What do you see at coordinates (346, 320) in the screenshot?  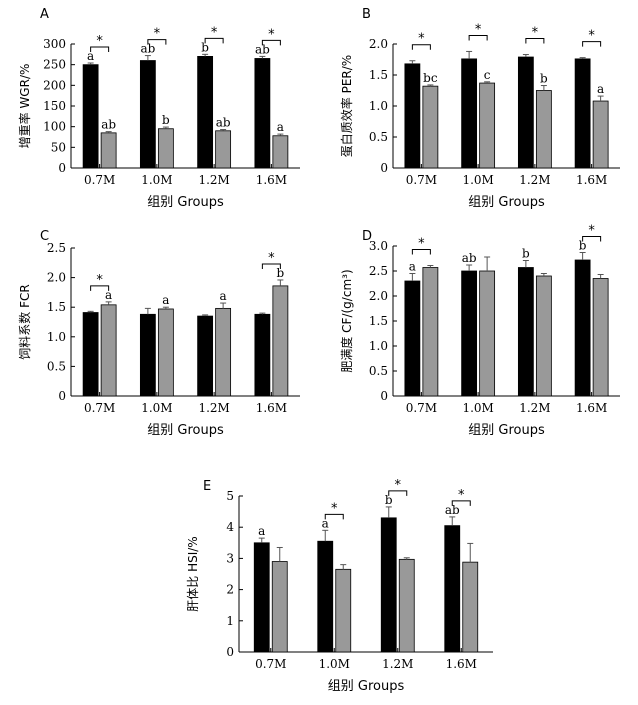 I see `y-axis-label: 肥满度 CF/(g/cm³)` at bounding box center [346, 320].